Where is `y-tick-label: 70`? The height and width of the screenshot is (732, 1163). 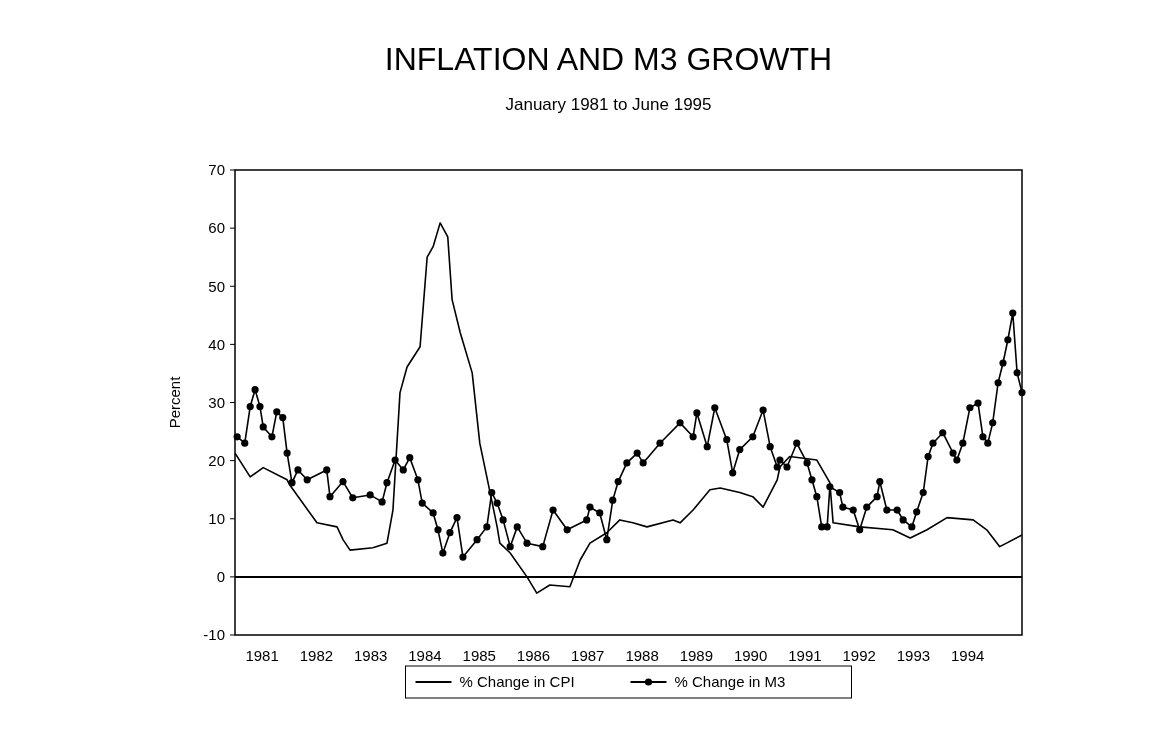
y-tick-label: 70 is located at coordinates (216, 170).